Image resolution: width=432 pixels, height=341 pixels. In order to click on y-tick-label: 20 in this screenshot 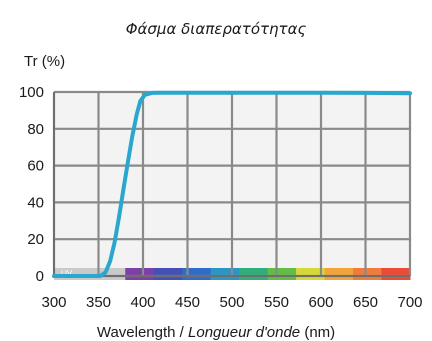, I will do `click(35, 239)`.